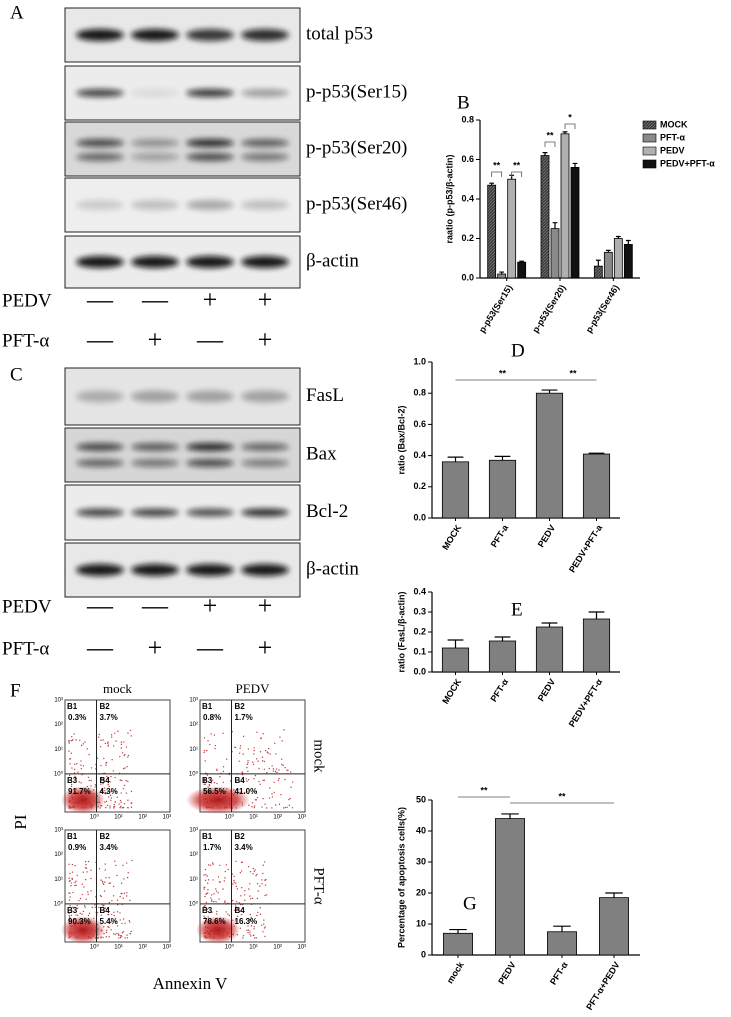  I want to click on y-tick-label: 0.8, so click(419, 393).